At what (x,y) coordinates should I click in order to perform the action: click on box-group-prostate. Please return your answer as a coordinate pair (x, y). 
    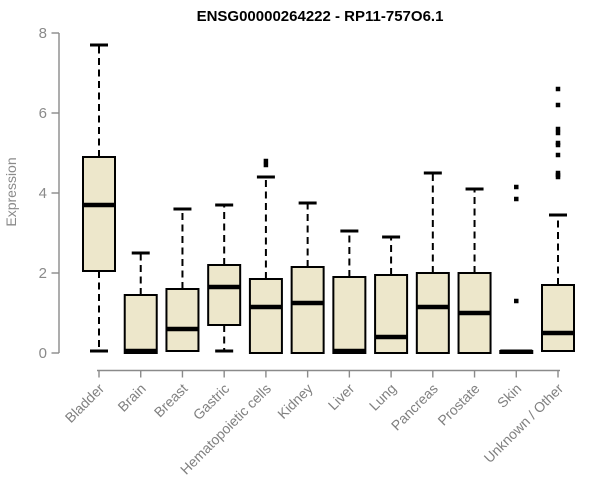
    Looking at the image, I should click on (474, 270).